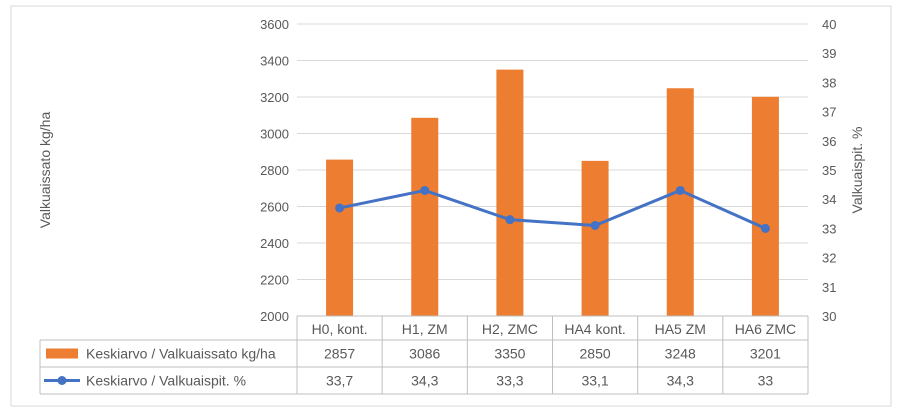 This screenshot has width=897, height=417. What do you see at coordinates (829, 53) in the screenshot?
I see `y2-tick-label: 39` at bounding box center [829, 53].